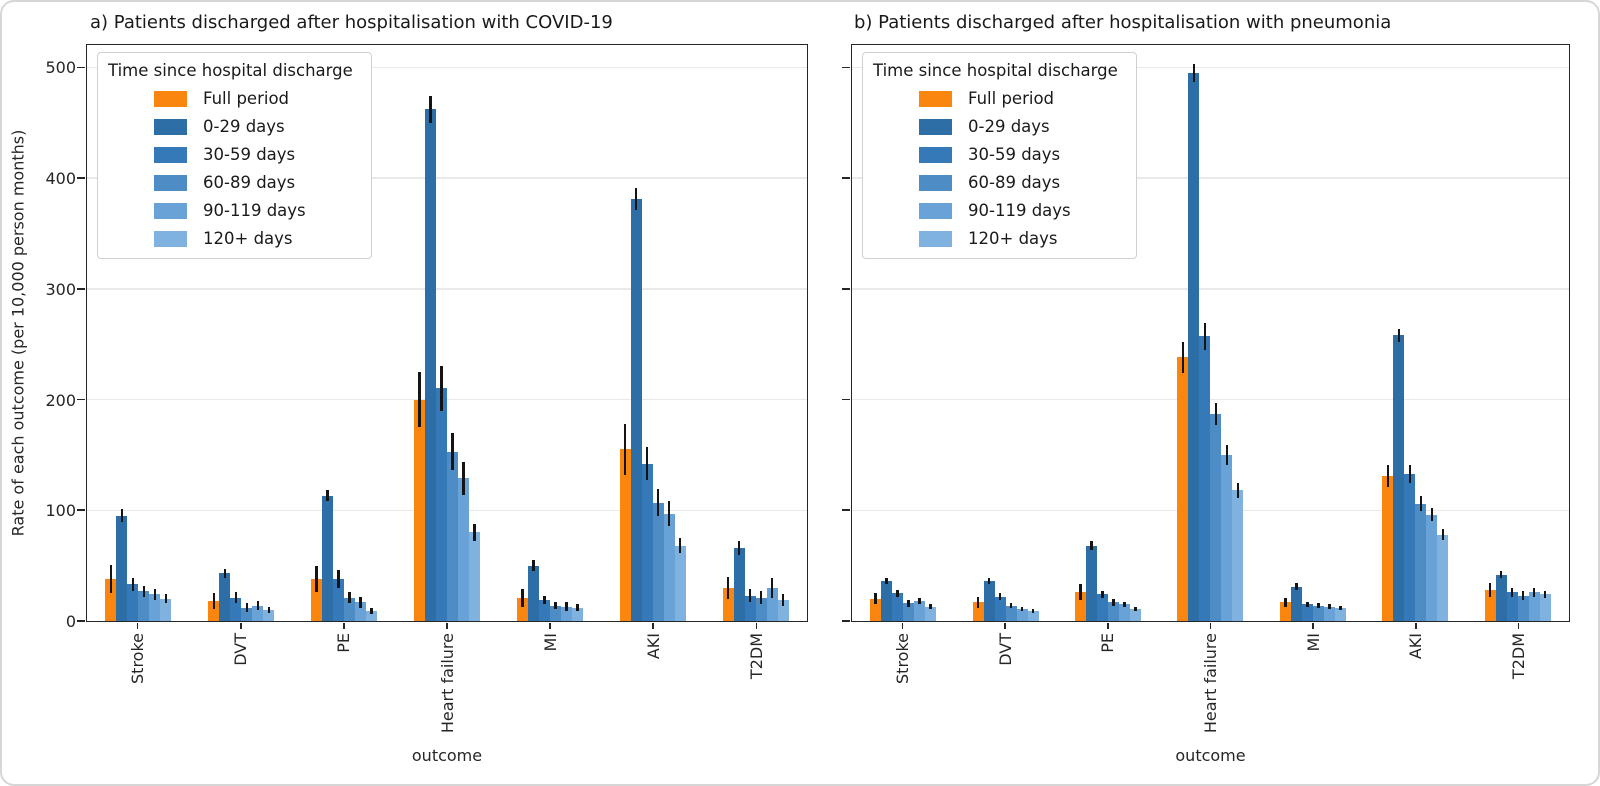 Image resolution: width=1600 pixels, height=786 pixels. Describe the element at coordinates (1009, 126) in the screenshot. I see `legend-item-label: 0-29 days` at that location.